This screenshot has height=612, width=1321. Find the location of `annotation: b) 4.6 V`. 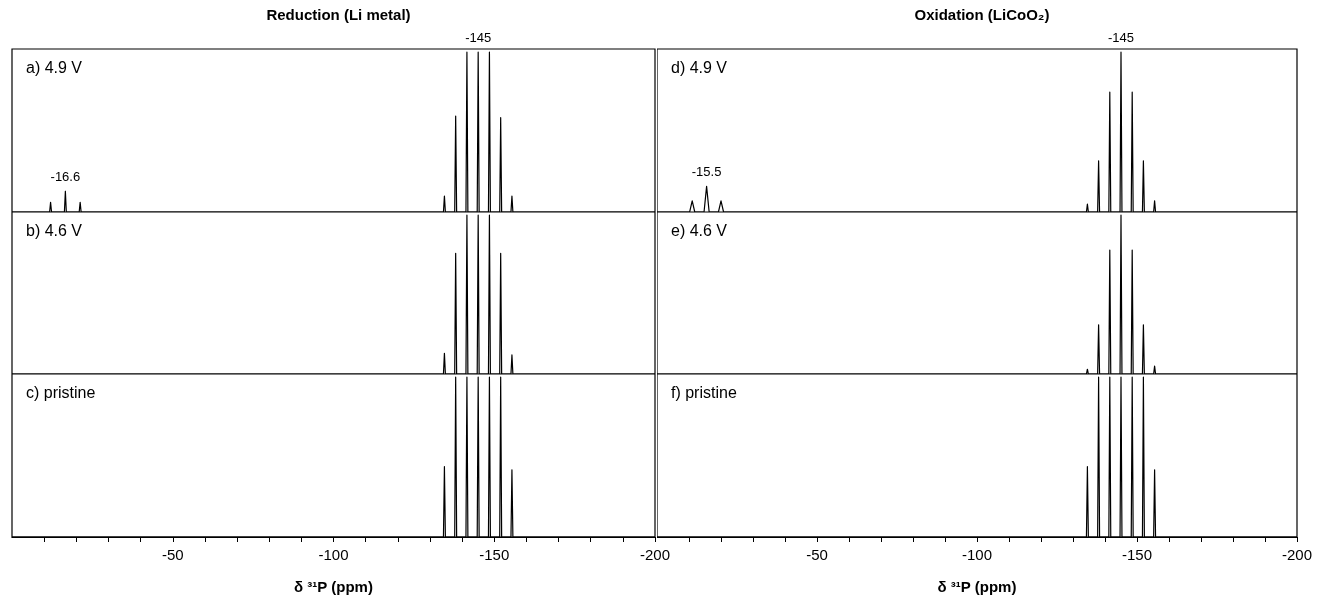

annotation: b) 4.6 V is located at coordinates (54, 230).